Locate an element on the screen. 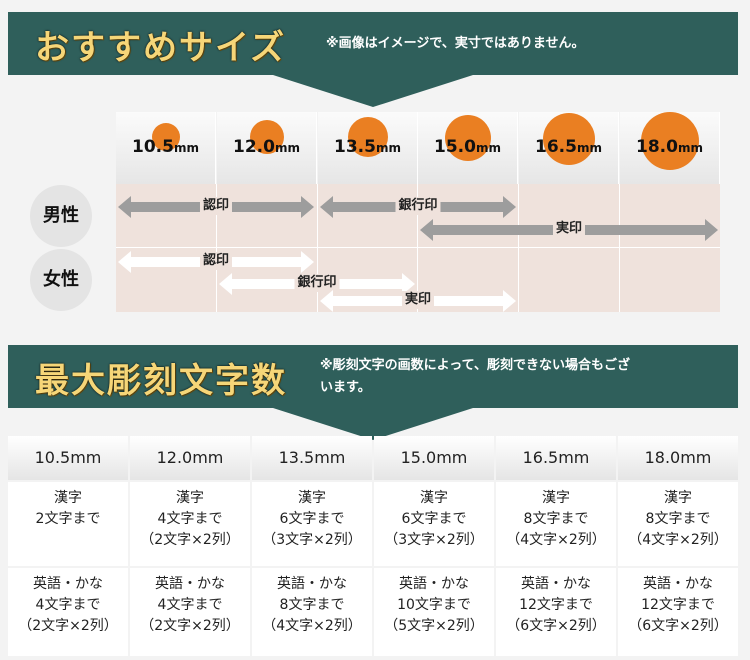 Image resolution: width=750 pixels, height=660 pixels. size-cell-15-0: 15.0mm is located at coordinates (468, 148).